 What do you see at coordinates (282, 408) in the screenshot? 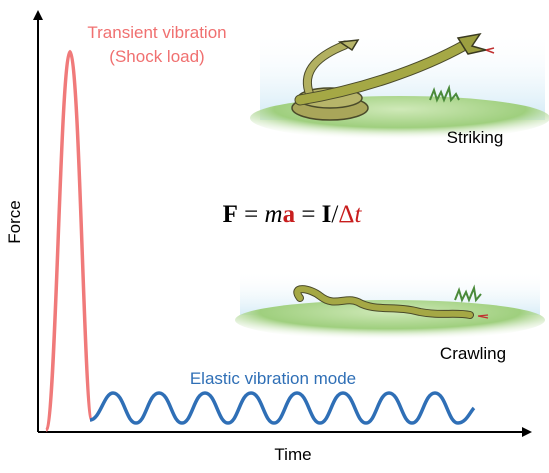
I see `elastic-wave` at bounding box center [282, 408].